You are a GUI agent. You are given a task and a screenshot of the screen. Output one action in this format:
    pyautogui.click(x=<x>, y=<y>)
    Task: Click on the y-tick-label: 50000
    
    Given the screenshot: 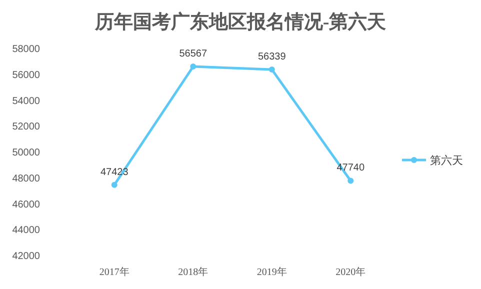 What is the action you would take?
    pyautogui.click(x=26, y=153)
    